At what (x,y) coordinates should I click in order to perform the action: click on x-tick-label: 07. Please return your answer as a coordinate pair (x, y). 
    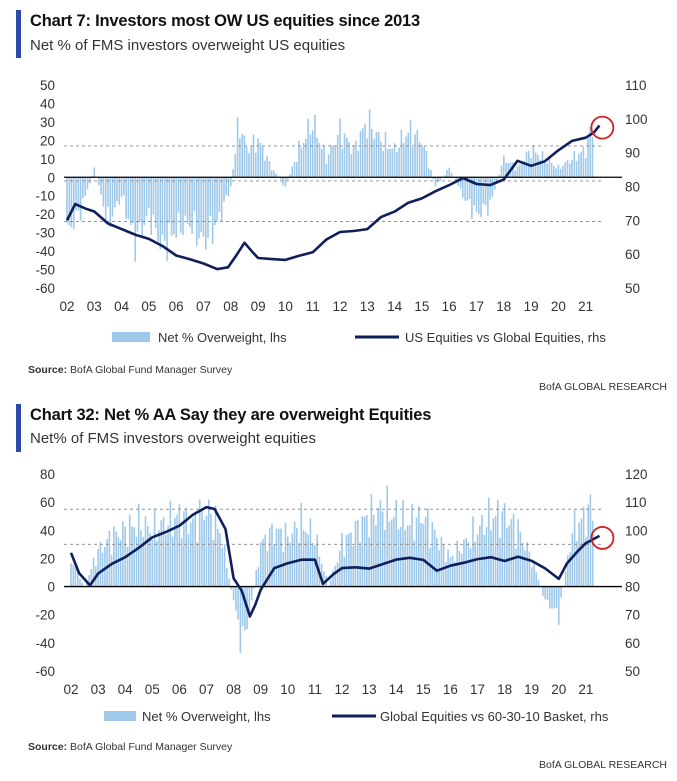
    Looking at the image, I should click on (203, 306).